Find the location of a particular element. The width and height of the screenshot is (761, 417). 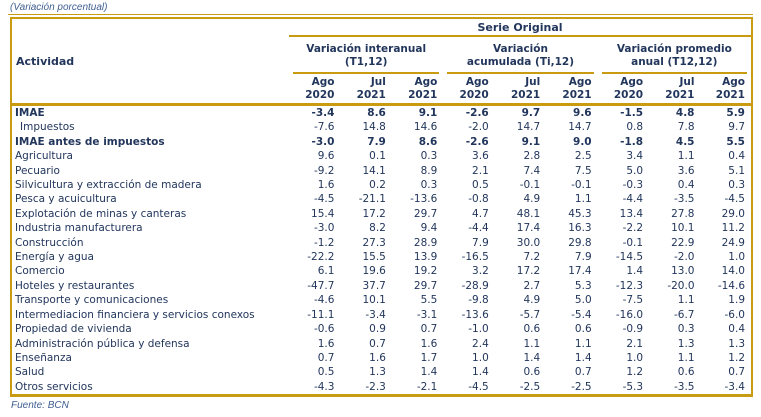

value-cell: -3.0 is located at coordinates (323, 141).